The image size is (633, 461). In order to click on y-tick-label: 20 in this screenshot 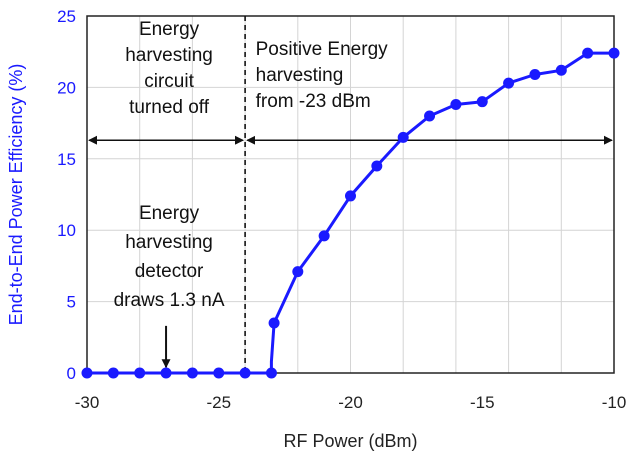, I will do `click(66, 87)`.